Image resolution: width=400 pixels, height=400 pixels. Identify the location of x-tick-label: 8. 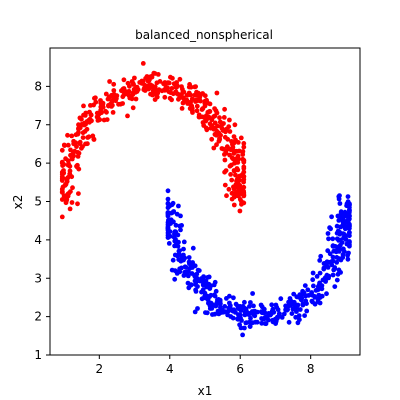
(311, 369).